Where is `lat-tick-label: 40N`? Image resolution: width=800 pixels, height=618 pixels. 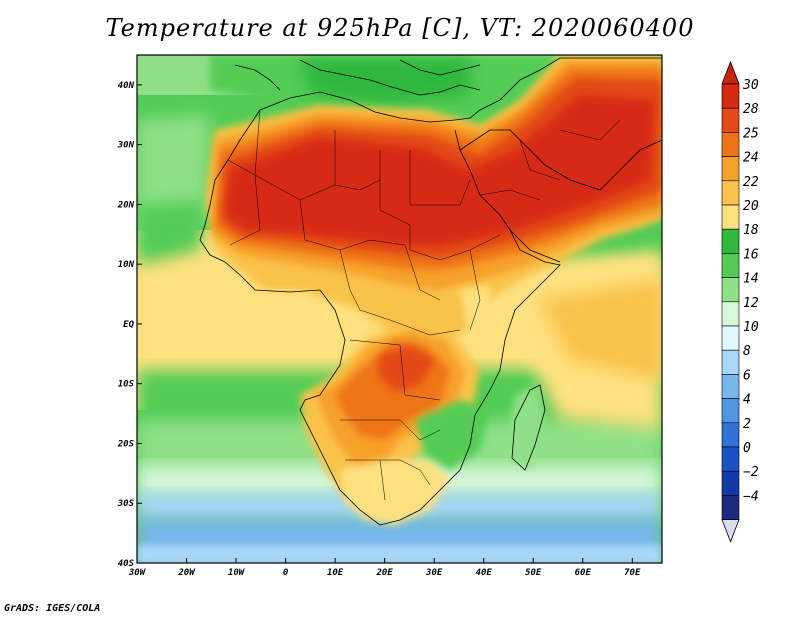 lat-tick-label: 40N is located at coordinates (126, 86).